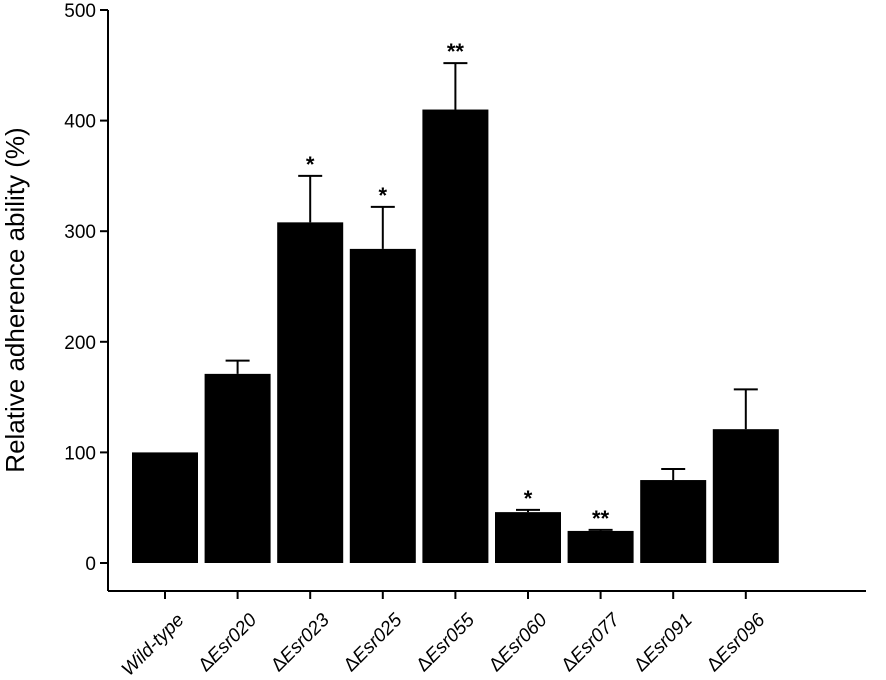 The width and height of the screenshot is (886, 680). What do you see at coordinates (80, 453) in the screenshot?
I see `y-tick-label: 100` at bounding box center [80, 453].